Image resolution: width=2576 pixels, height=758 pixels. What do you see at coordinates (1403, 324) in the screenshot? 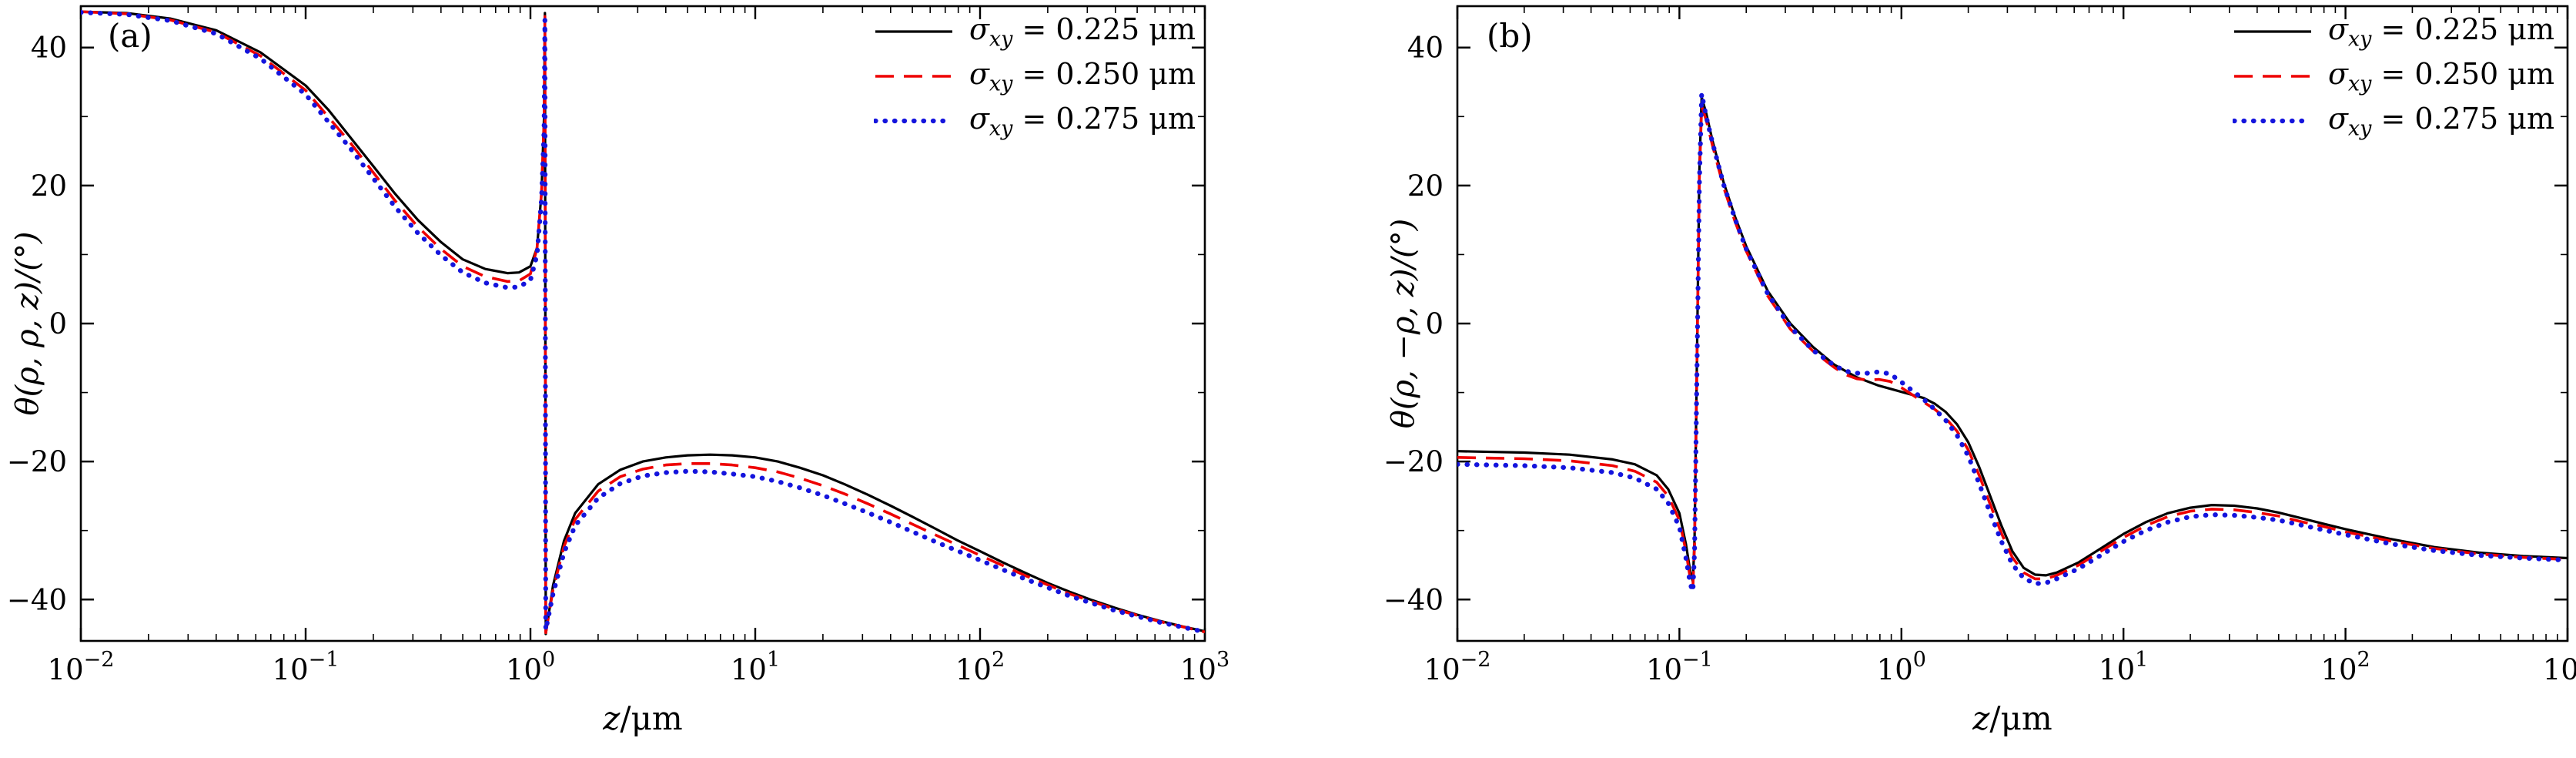
I see `y-axis-label: θ(ρ, −ρ, z)/(°)` at bounding box center [1403, 324].